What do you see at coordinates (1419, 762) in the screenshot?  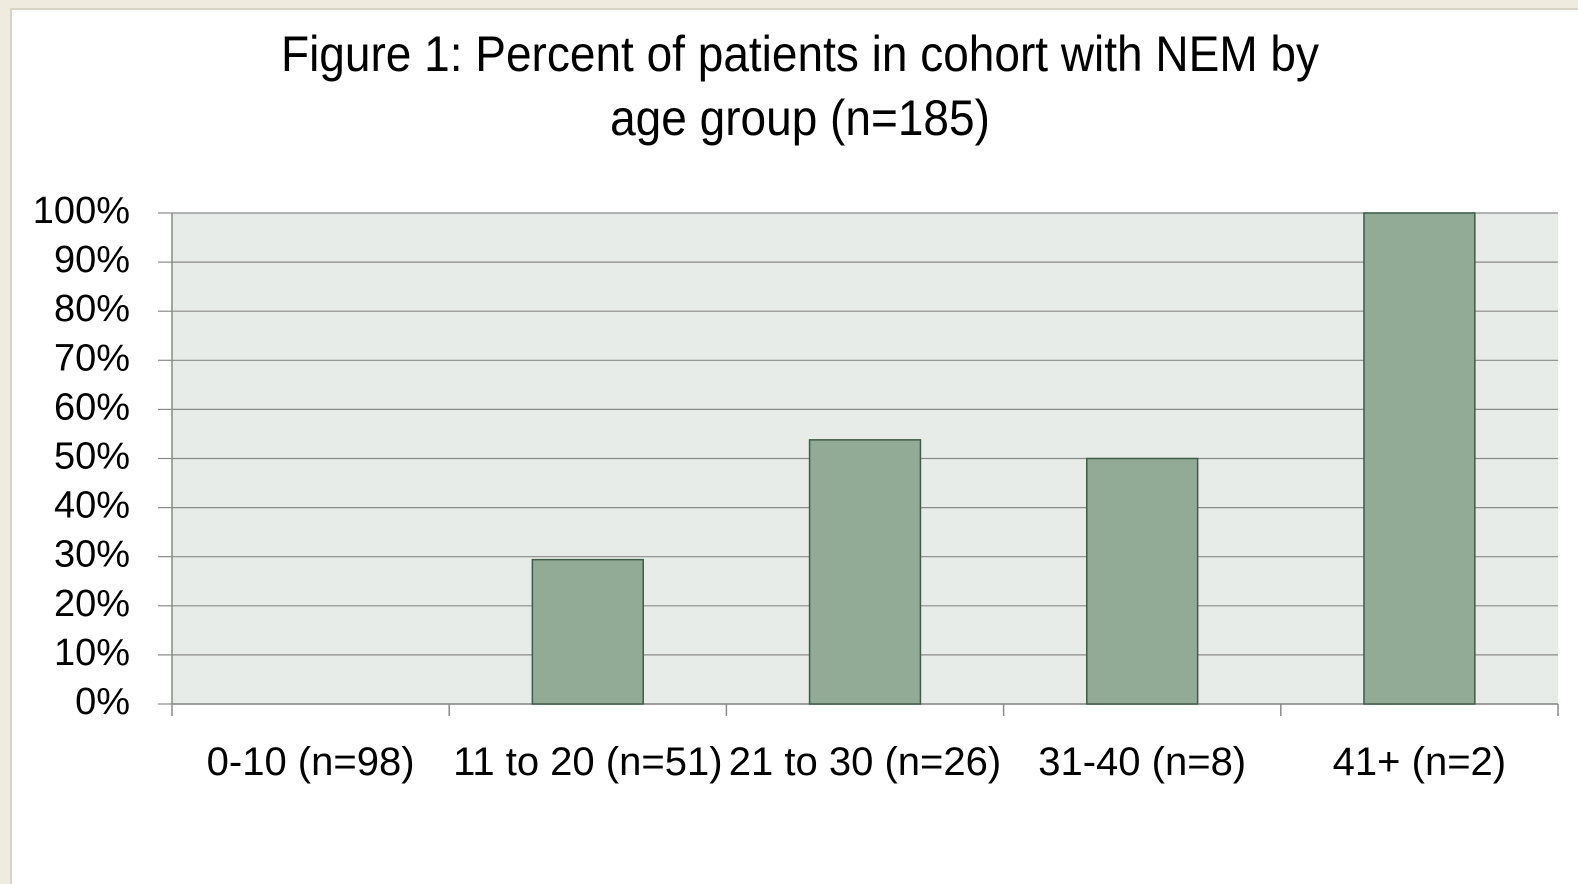 I see `x-tick-label: 41+ (n=2)` at bounding box center [1419, 762].